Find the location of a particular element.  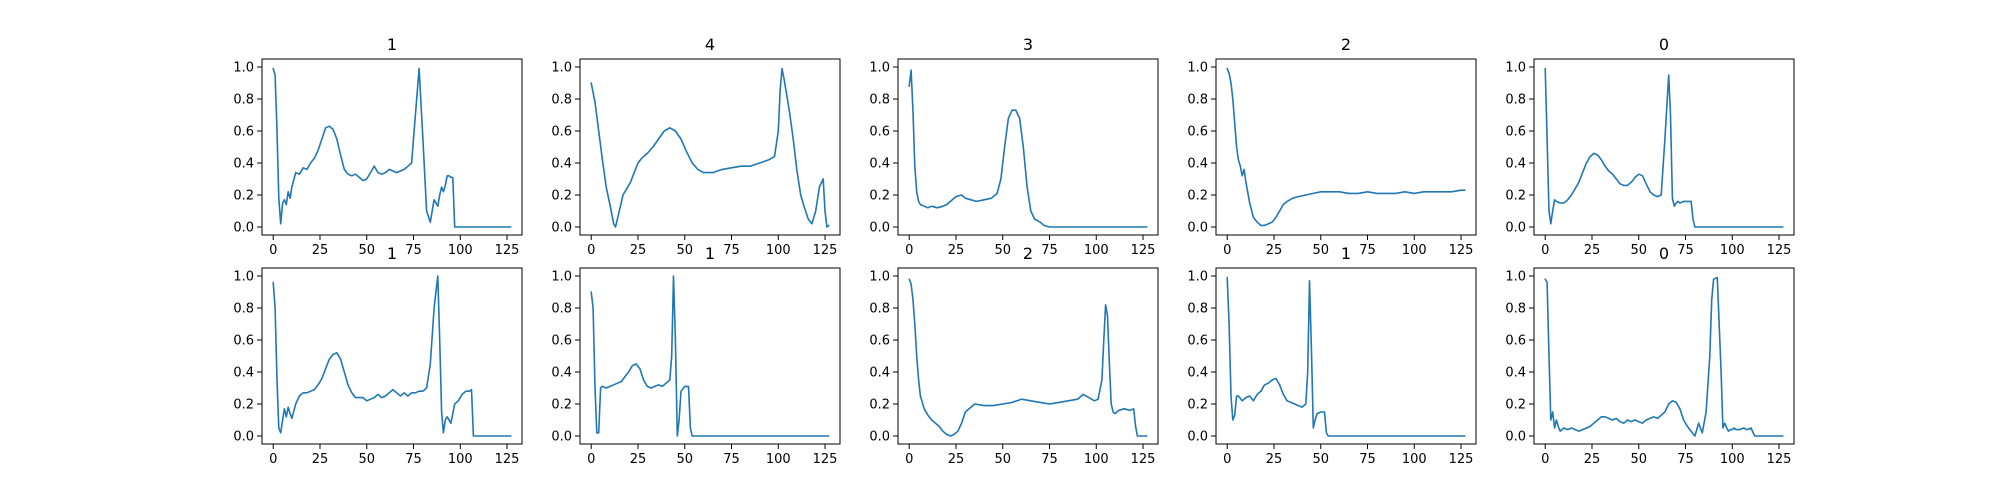

subplot-3: 3 0 25 50 75 100 125 0.0 0.2 0.4 0.6 0.8 1.0 is located at coordinates (1014, 146).